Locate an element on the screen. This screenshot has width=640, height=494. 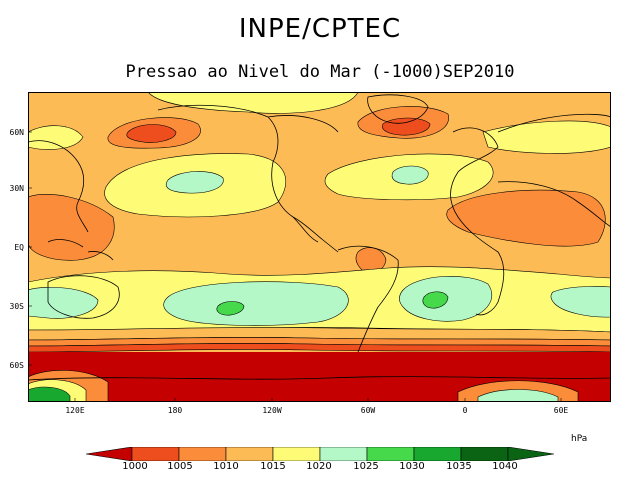
pressure-band-1020-north-pacific is located at coordinates (194, 182).